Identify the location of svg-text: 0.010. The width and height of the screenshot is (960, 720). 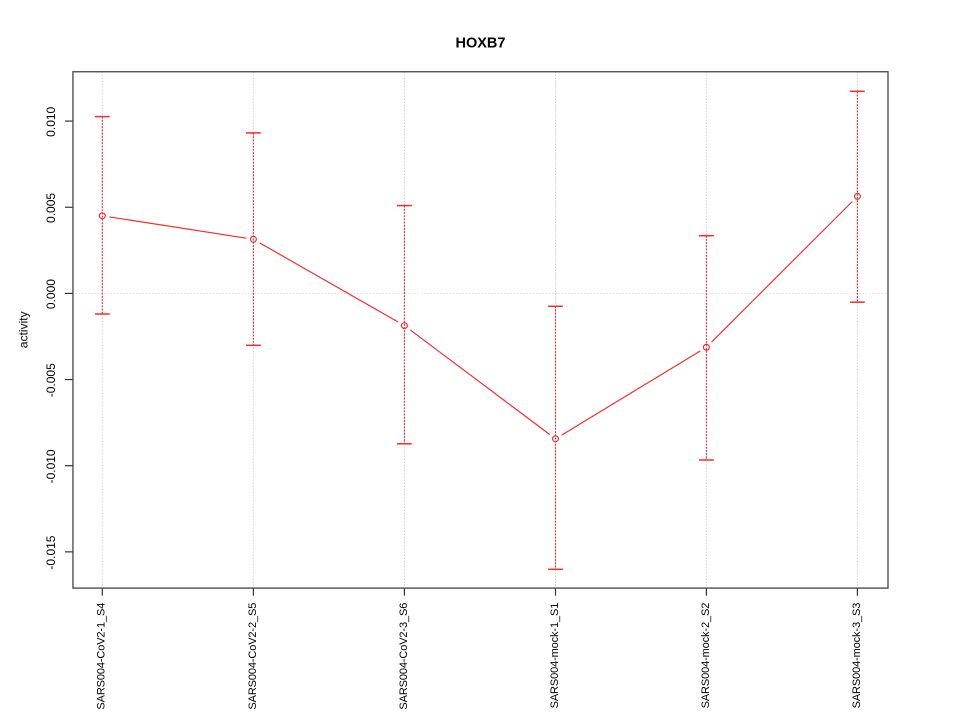
(51, 121).